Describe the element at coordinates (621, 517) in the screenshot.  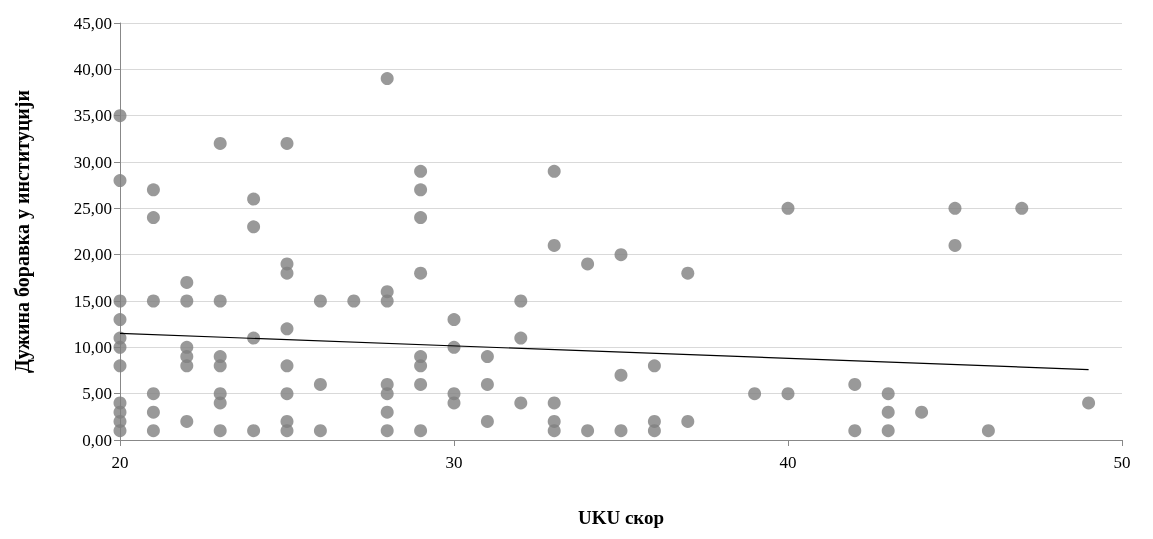
I see `x-axis-title: UKU скор` at that location.